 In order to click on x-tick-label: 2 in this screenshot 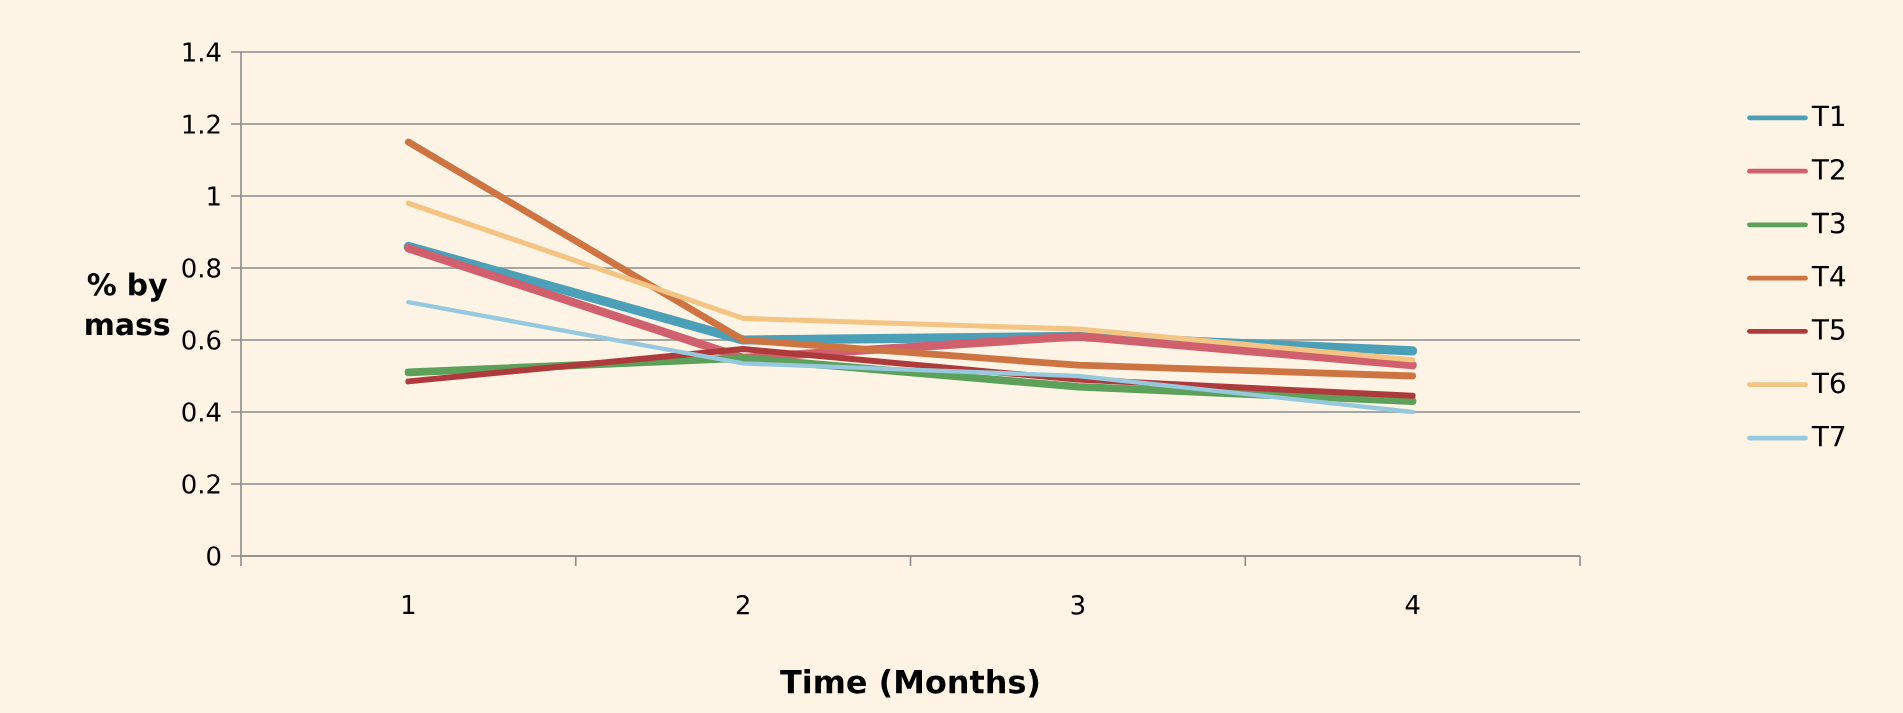, I will do `click(742, 605)`.